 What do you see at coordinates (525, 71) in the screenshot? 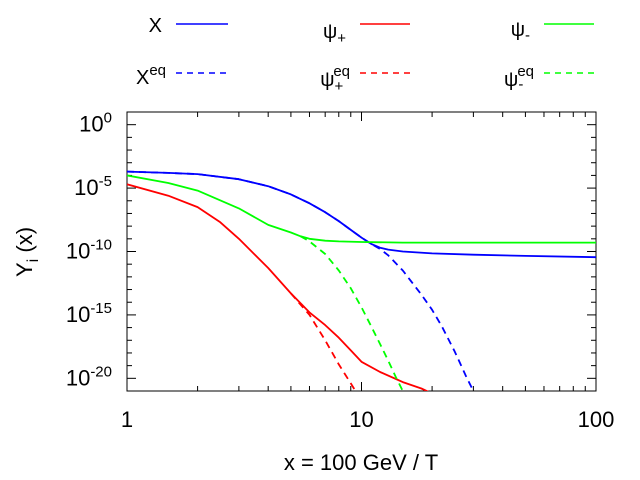
I see `legend-label-psi-minus-eq-sup: eq` at bounding box center [525, 71].